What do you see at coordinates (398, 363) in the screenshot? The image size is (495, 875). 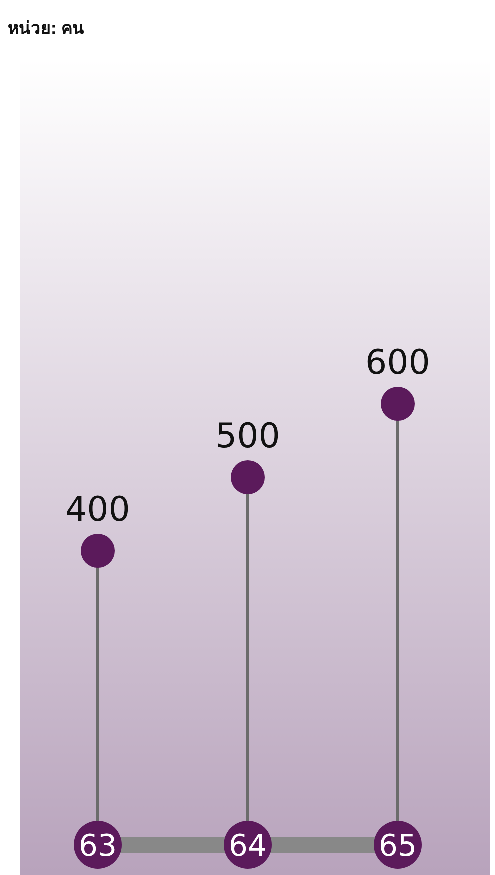 I see `data-label: 600` at bounding box center [398, 363].